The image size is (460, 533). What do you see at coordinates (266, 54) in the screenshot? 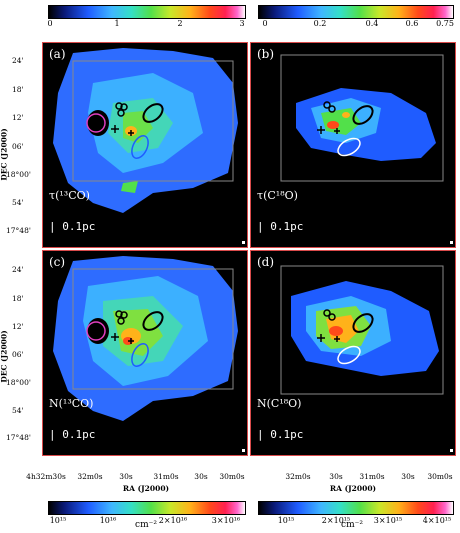
I see `panel-label: (b)` at bounding box center [266, 54].